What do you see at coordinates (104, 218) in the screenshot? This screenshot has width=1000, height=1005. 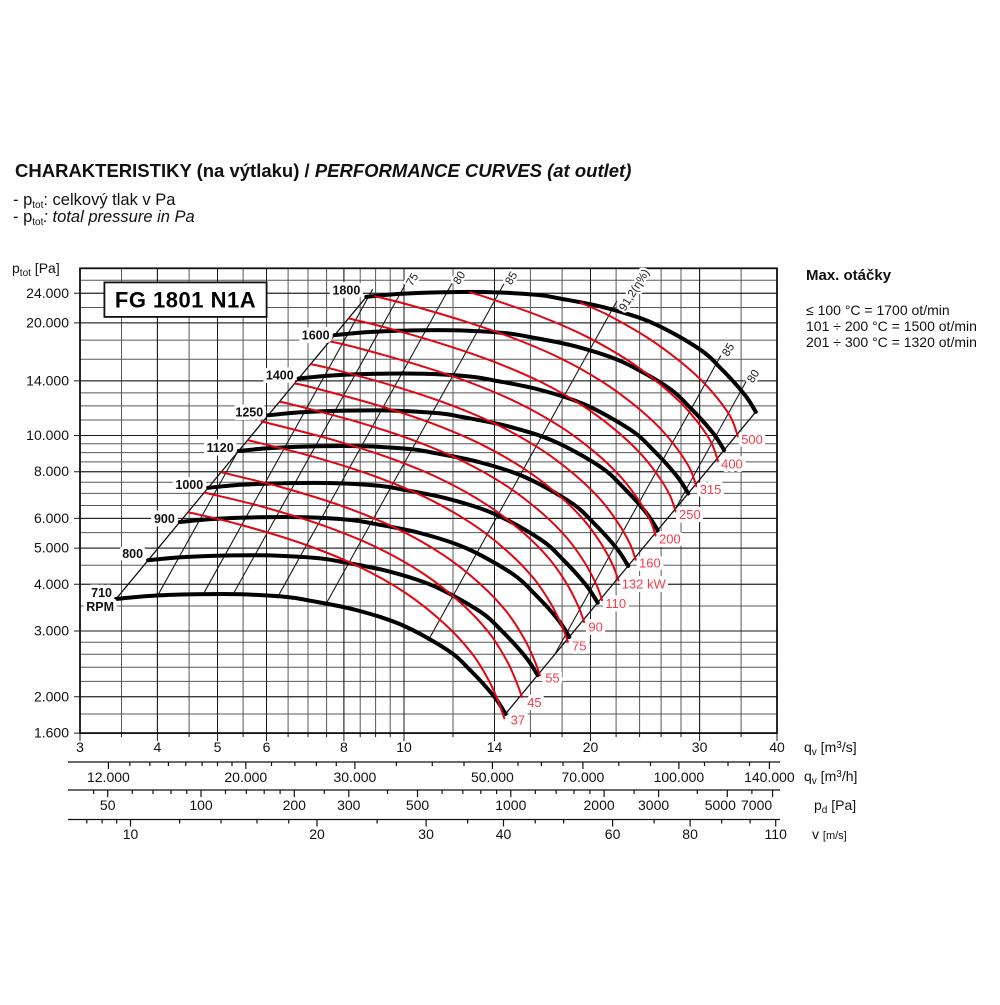 I see `svg-text: - ptot: total pressure in Pa` at bounding box center [104, 218].